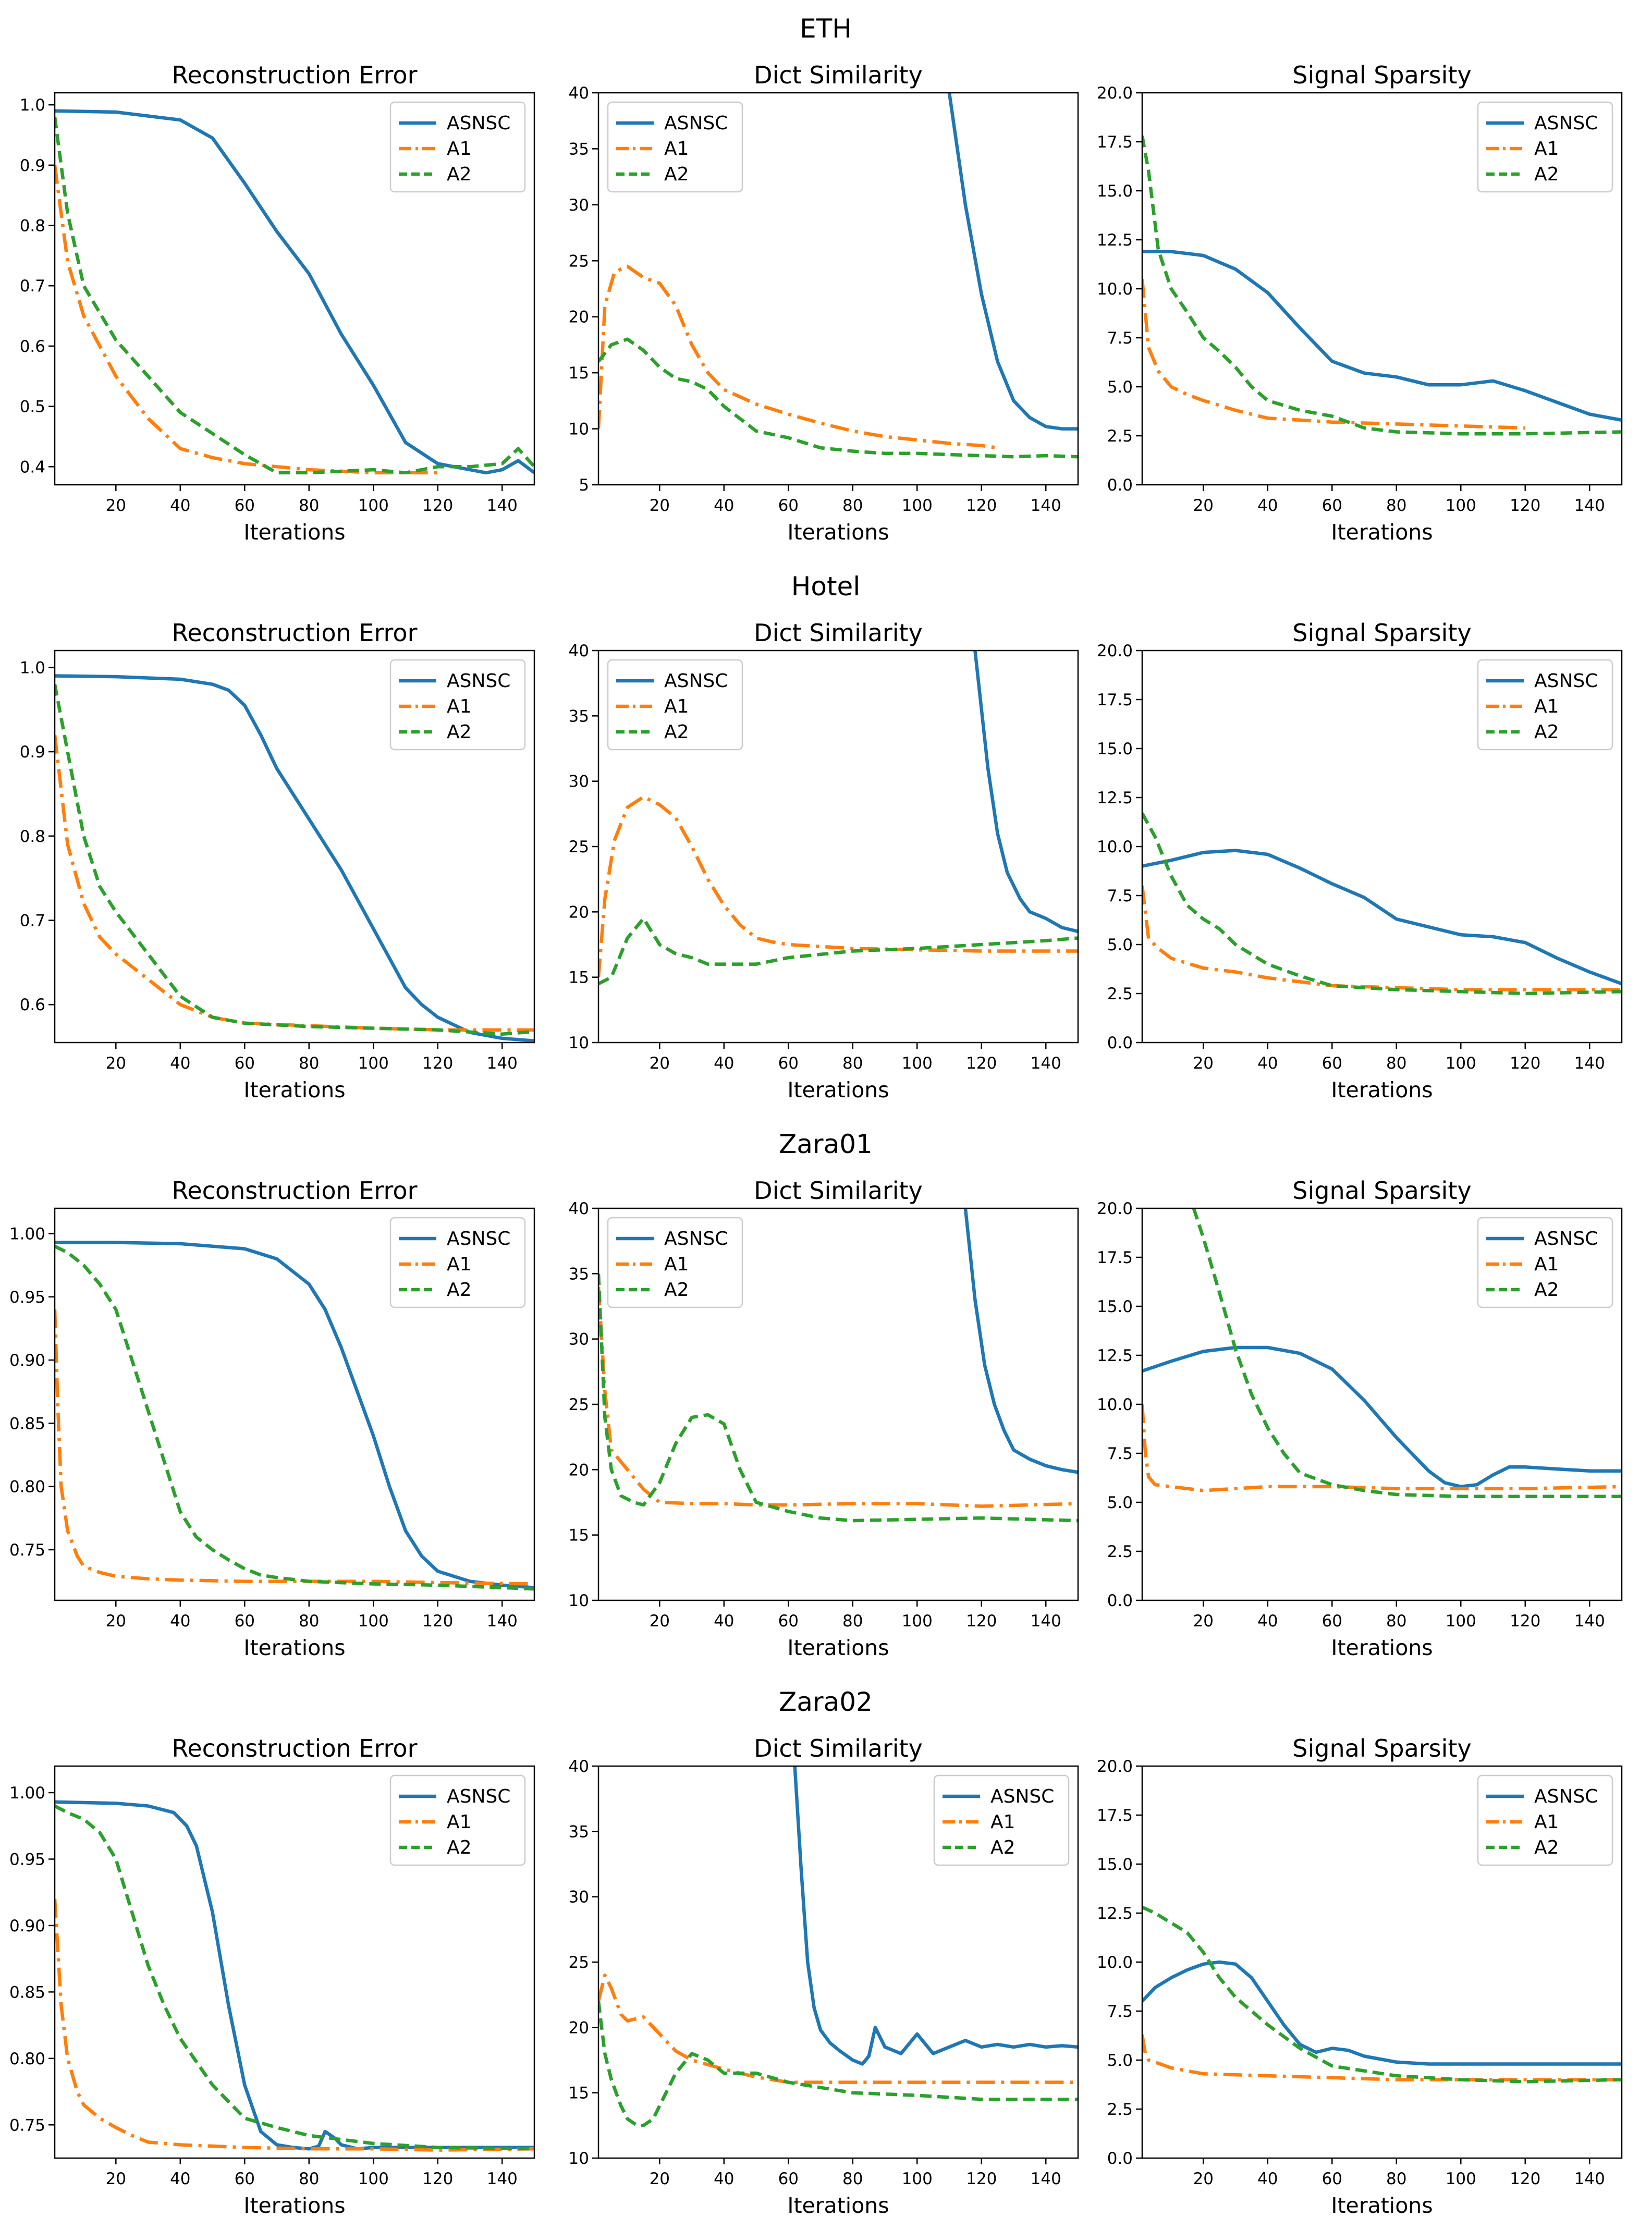 This screenshot has width=1652, height=2217. I want to click on y-tick-label: 30, so click(579, 206).